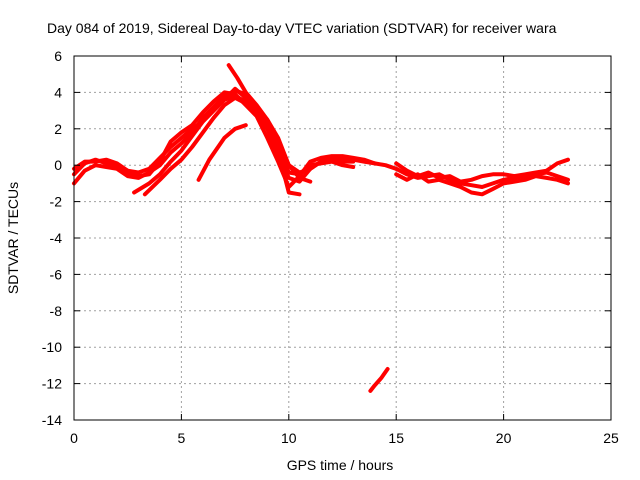 The width and height of the screenshot is (640, 480). I want to click on x-tick-label: 10, so click(289, 438).